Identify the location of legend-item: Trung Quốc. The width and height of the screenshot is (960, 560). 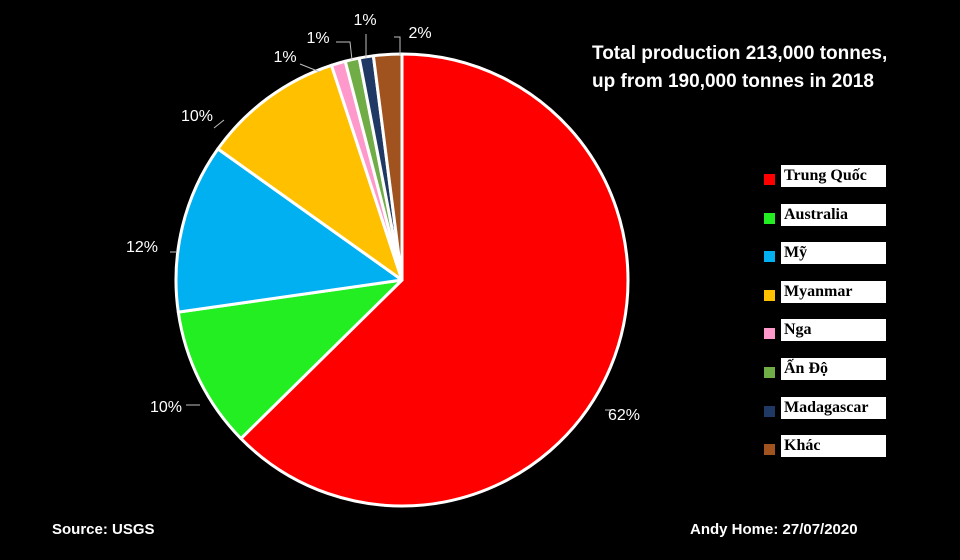
(827, 182).